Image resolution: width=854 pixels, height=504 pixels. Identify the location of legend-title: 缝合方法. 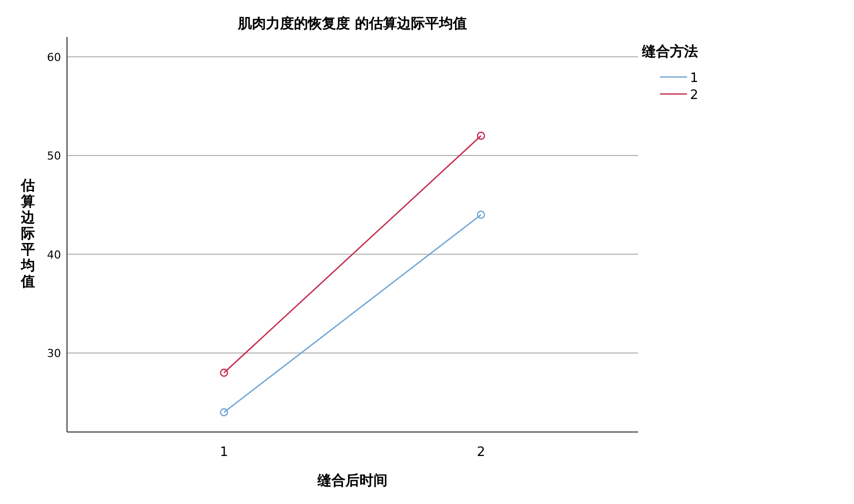
(669, 51).